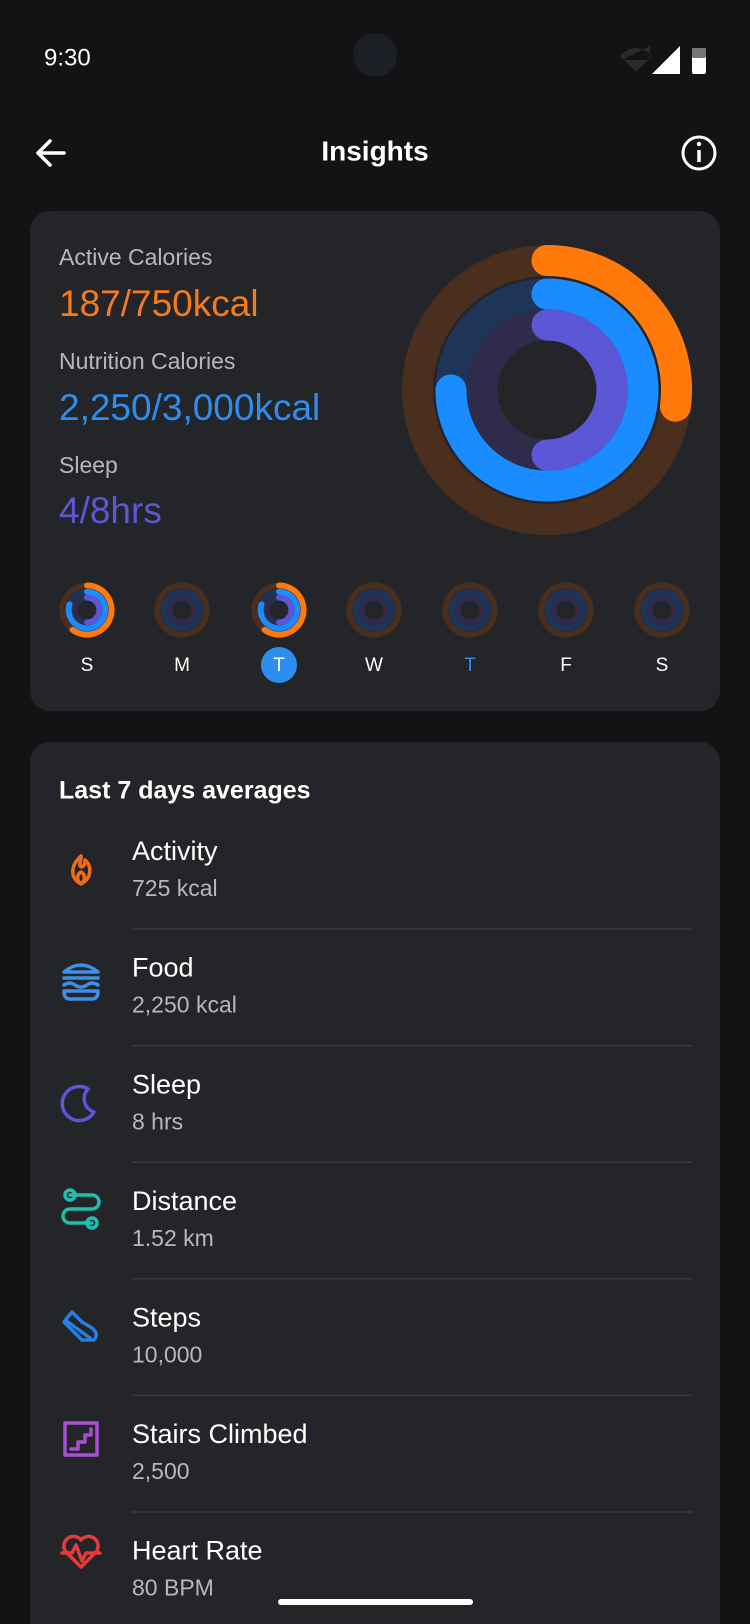  I want to click on day-selected, so click(279, 665).